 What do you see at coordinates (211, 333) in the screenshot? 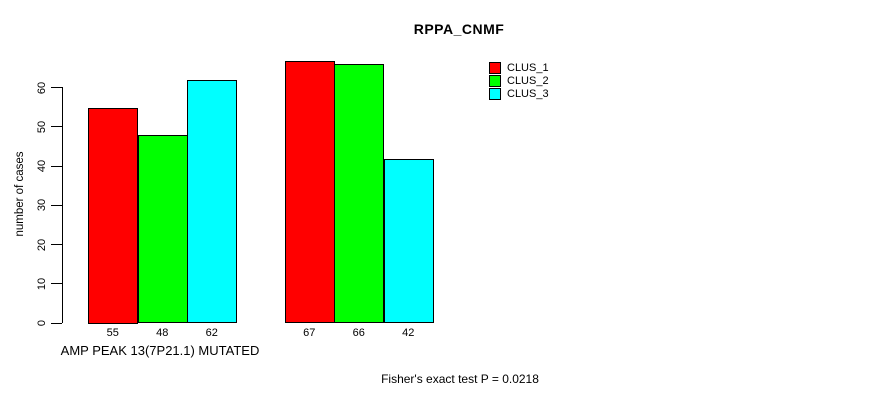
I see `bar-value-label: 62` at bounding box center [211, 333].